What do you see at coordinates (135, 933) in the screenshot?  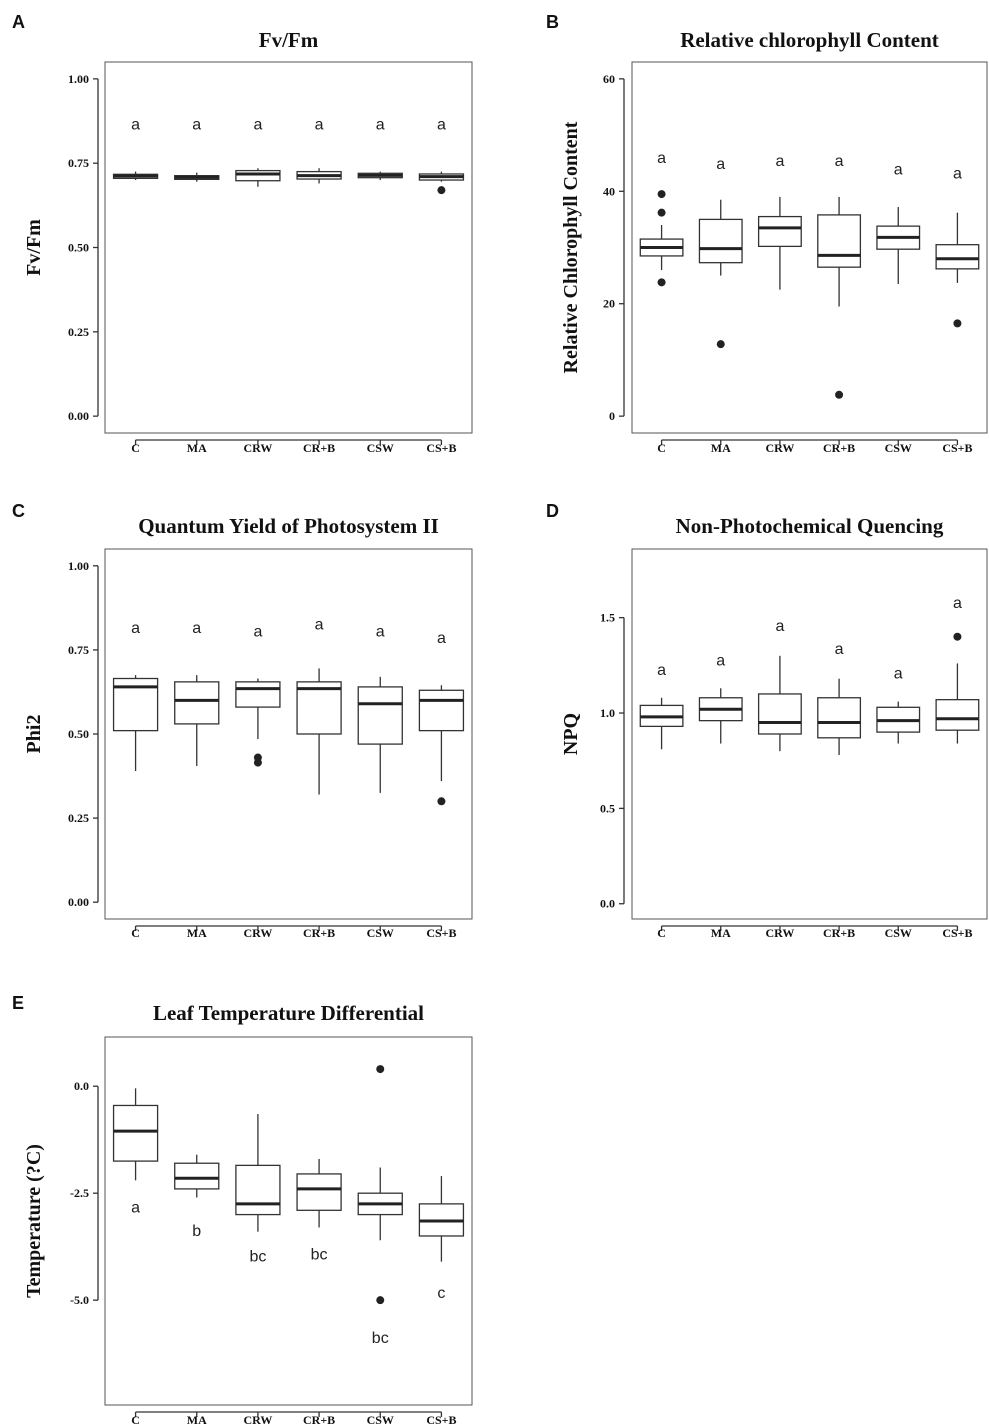 I see `x-tick-label: C` at bounding box center [135, 933].